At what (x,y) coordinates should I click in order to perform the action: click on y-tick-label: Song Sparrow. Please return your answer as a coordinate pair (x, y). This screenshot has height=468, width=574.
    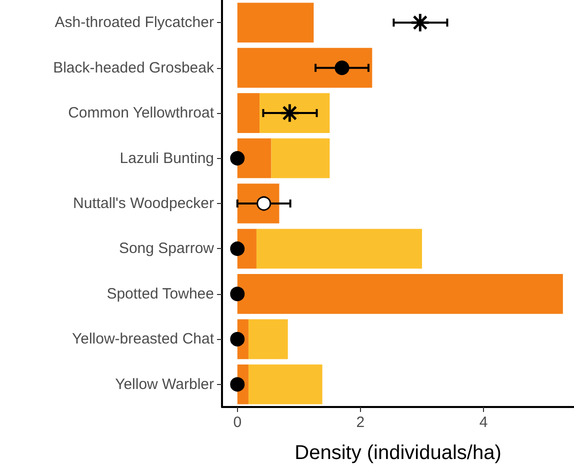
    Looking at the image, I should click on (166, 249).